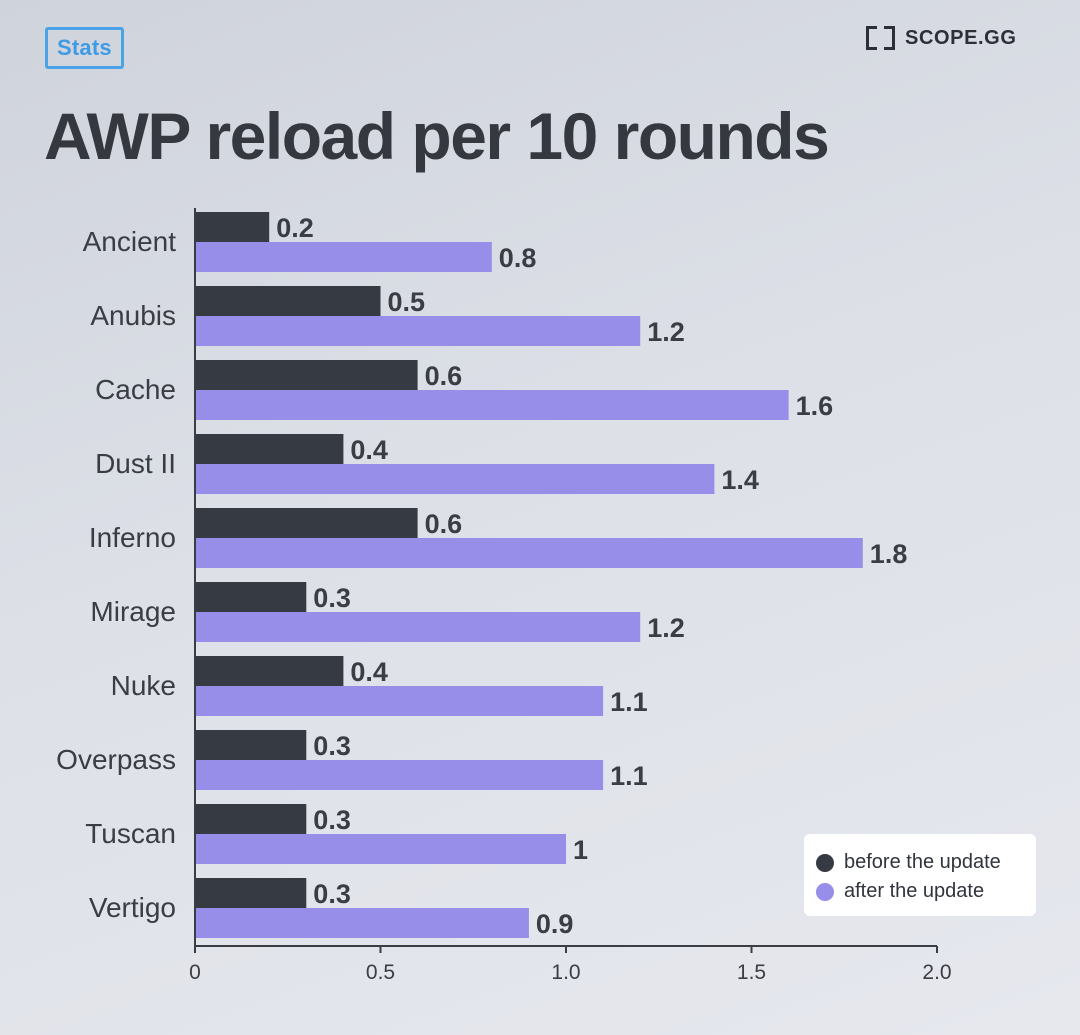 This screenshot has height=1035, width=1080. What do you see at coordinates (914, 891) in the screenshot?
I see `legend-label-after: after the update` at bounding box center [914, 891].